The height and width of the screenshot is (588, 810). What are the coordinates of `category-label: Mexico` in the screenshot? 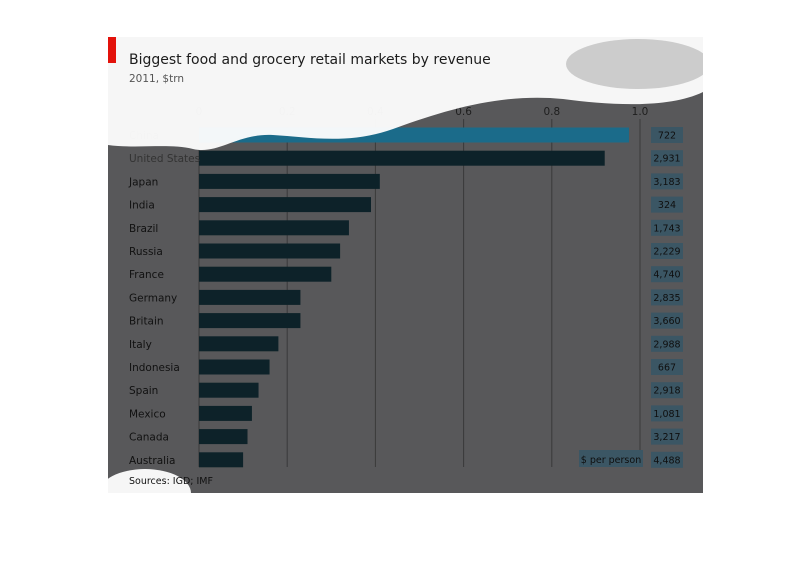 It's located at (147, 414).